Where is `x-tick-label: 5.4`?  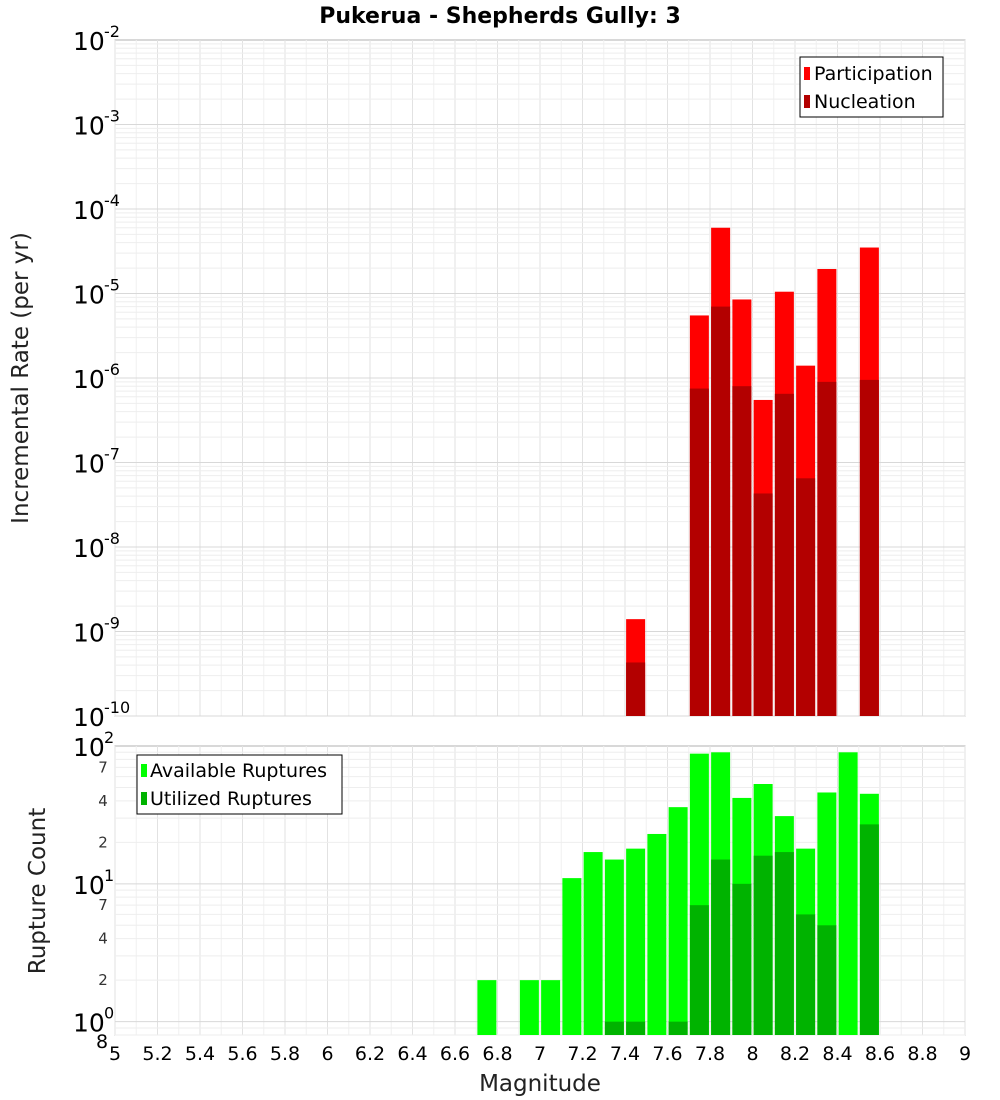 x-tick-label: 5.4 is located at coordinates (200, 1054).